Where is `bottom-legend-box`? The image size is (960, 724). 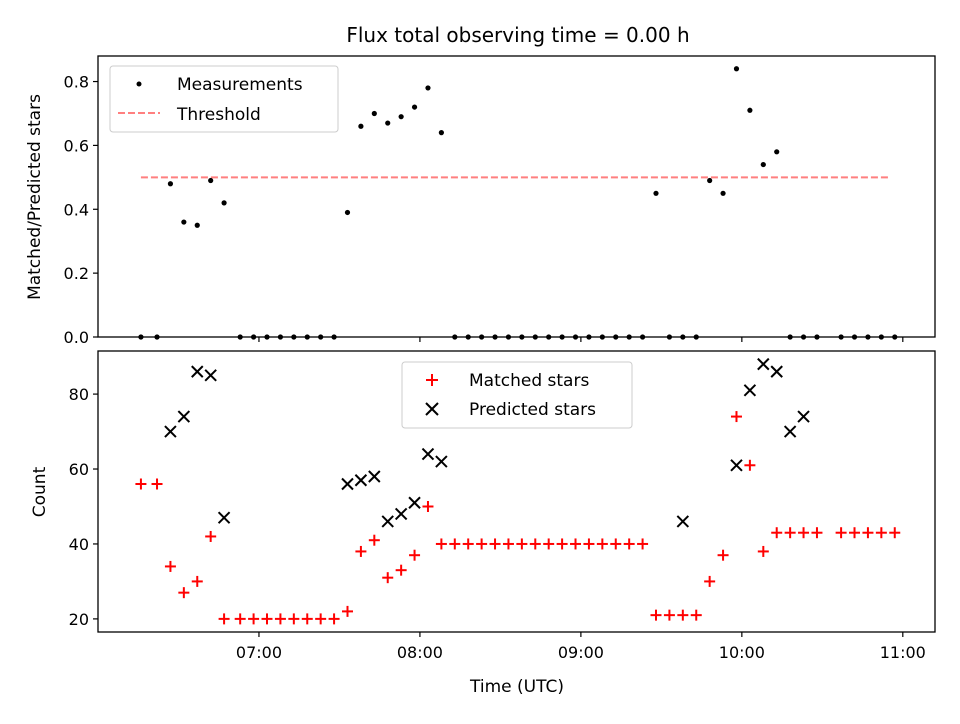
bottom-legend-box is located at coordinates (517, 395).